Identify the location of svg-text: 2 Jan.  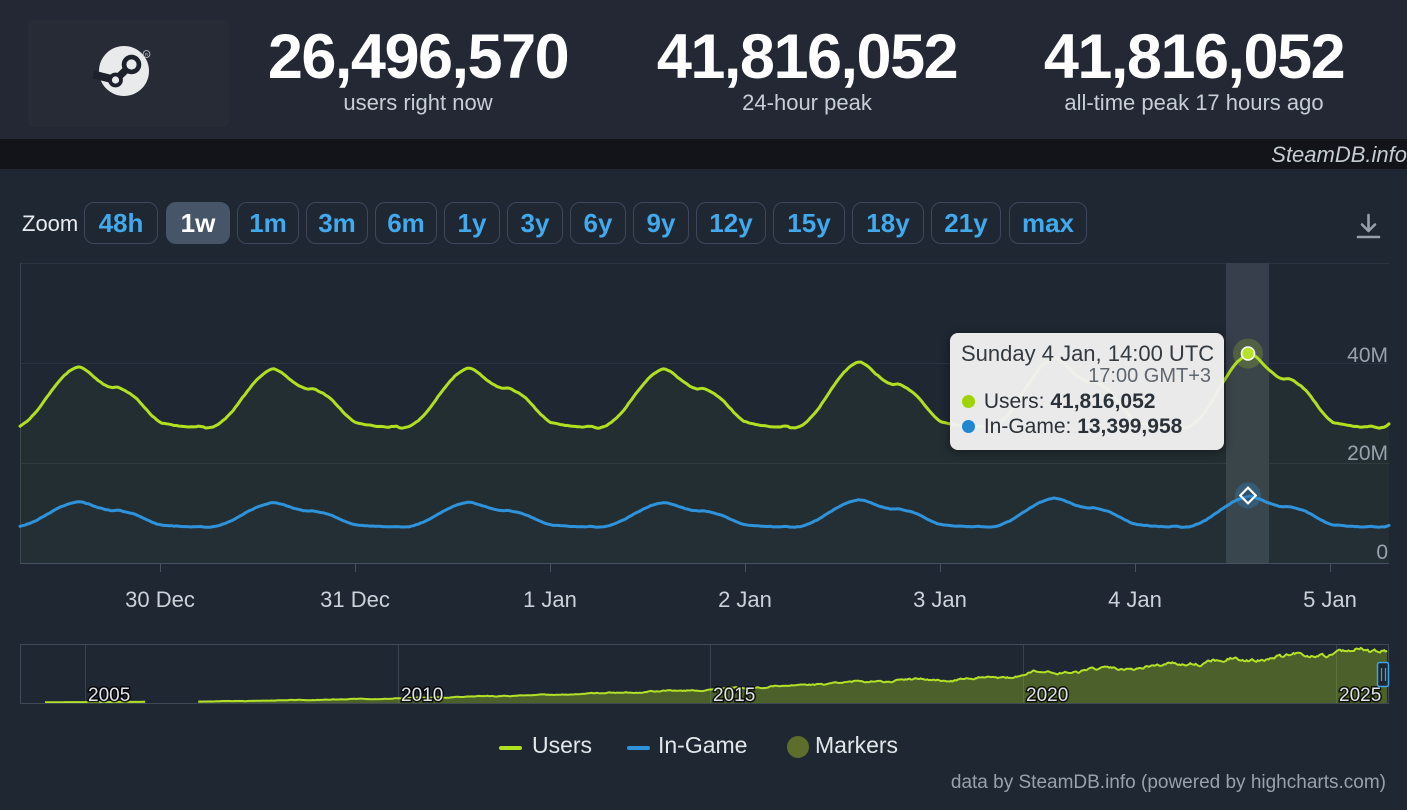
(745, 599).